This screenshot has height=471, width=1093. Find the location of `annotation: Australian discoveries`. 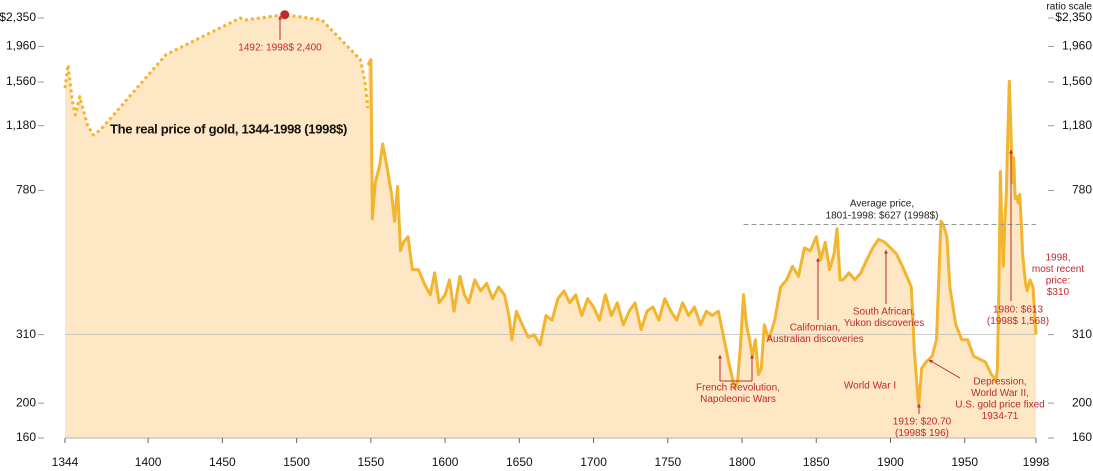

annotation: Australian discoveries is located at coordinates (814, 339).